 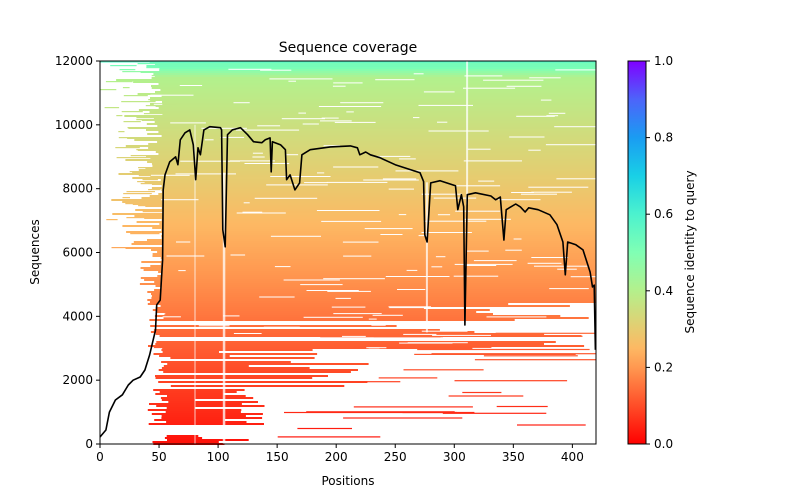 I want to click on colorbar-tick-label: 0.2, so click(x=663, y=367).